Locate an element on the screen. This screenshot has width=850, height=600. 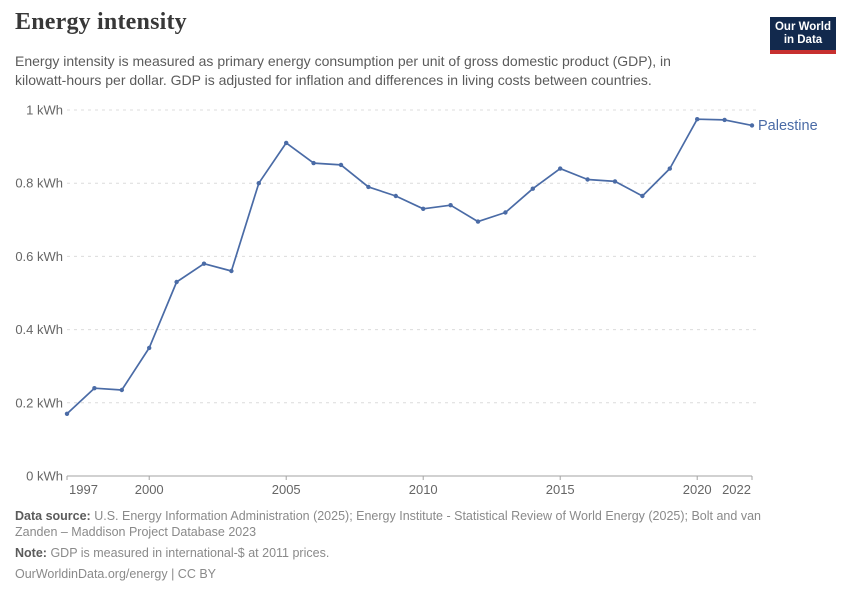
entity-label: Palestine is located at coordinates (788, 126).